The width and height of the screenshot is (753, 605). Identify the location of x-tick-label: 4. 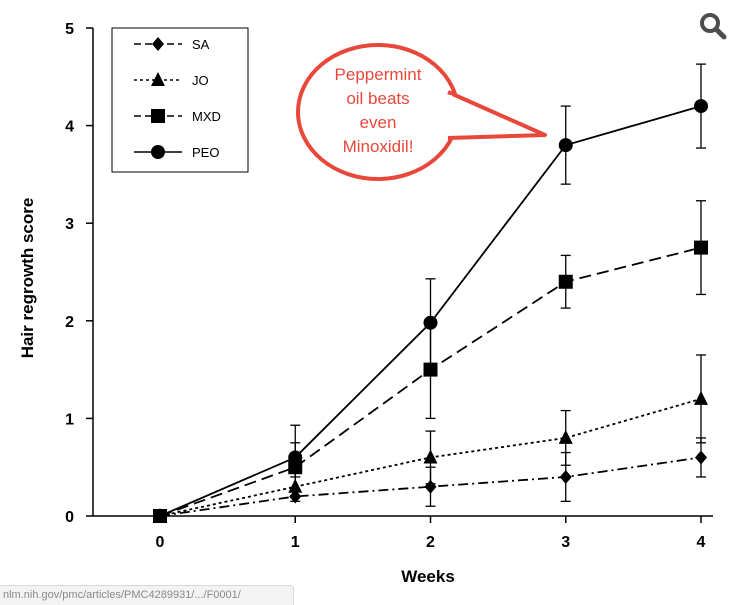
(701, 542).